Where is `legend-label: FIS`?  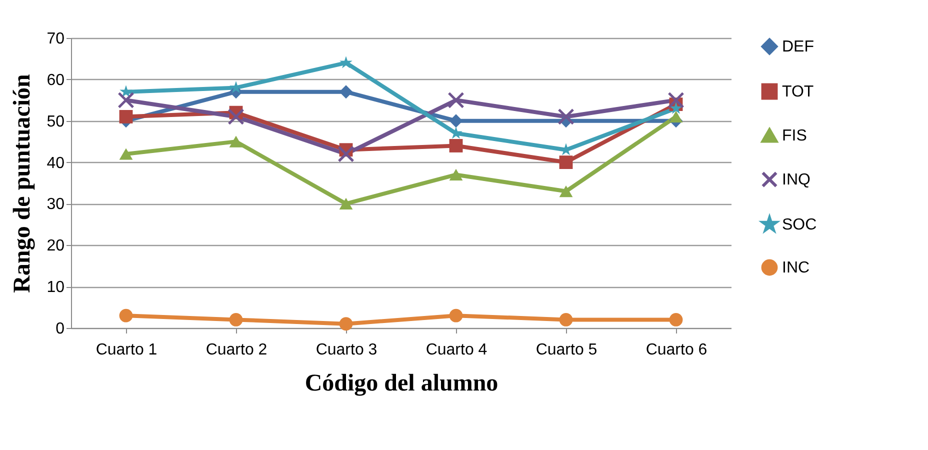
legend-label: FIS is located at coordinates (794, 136).